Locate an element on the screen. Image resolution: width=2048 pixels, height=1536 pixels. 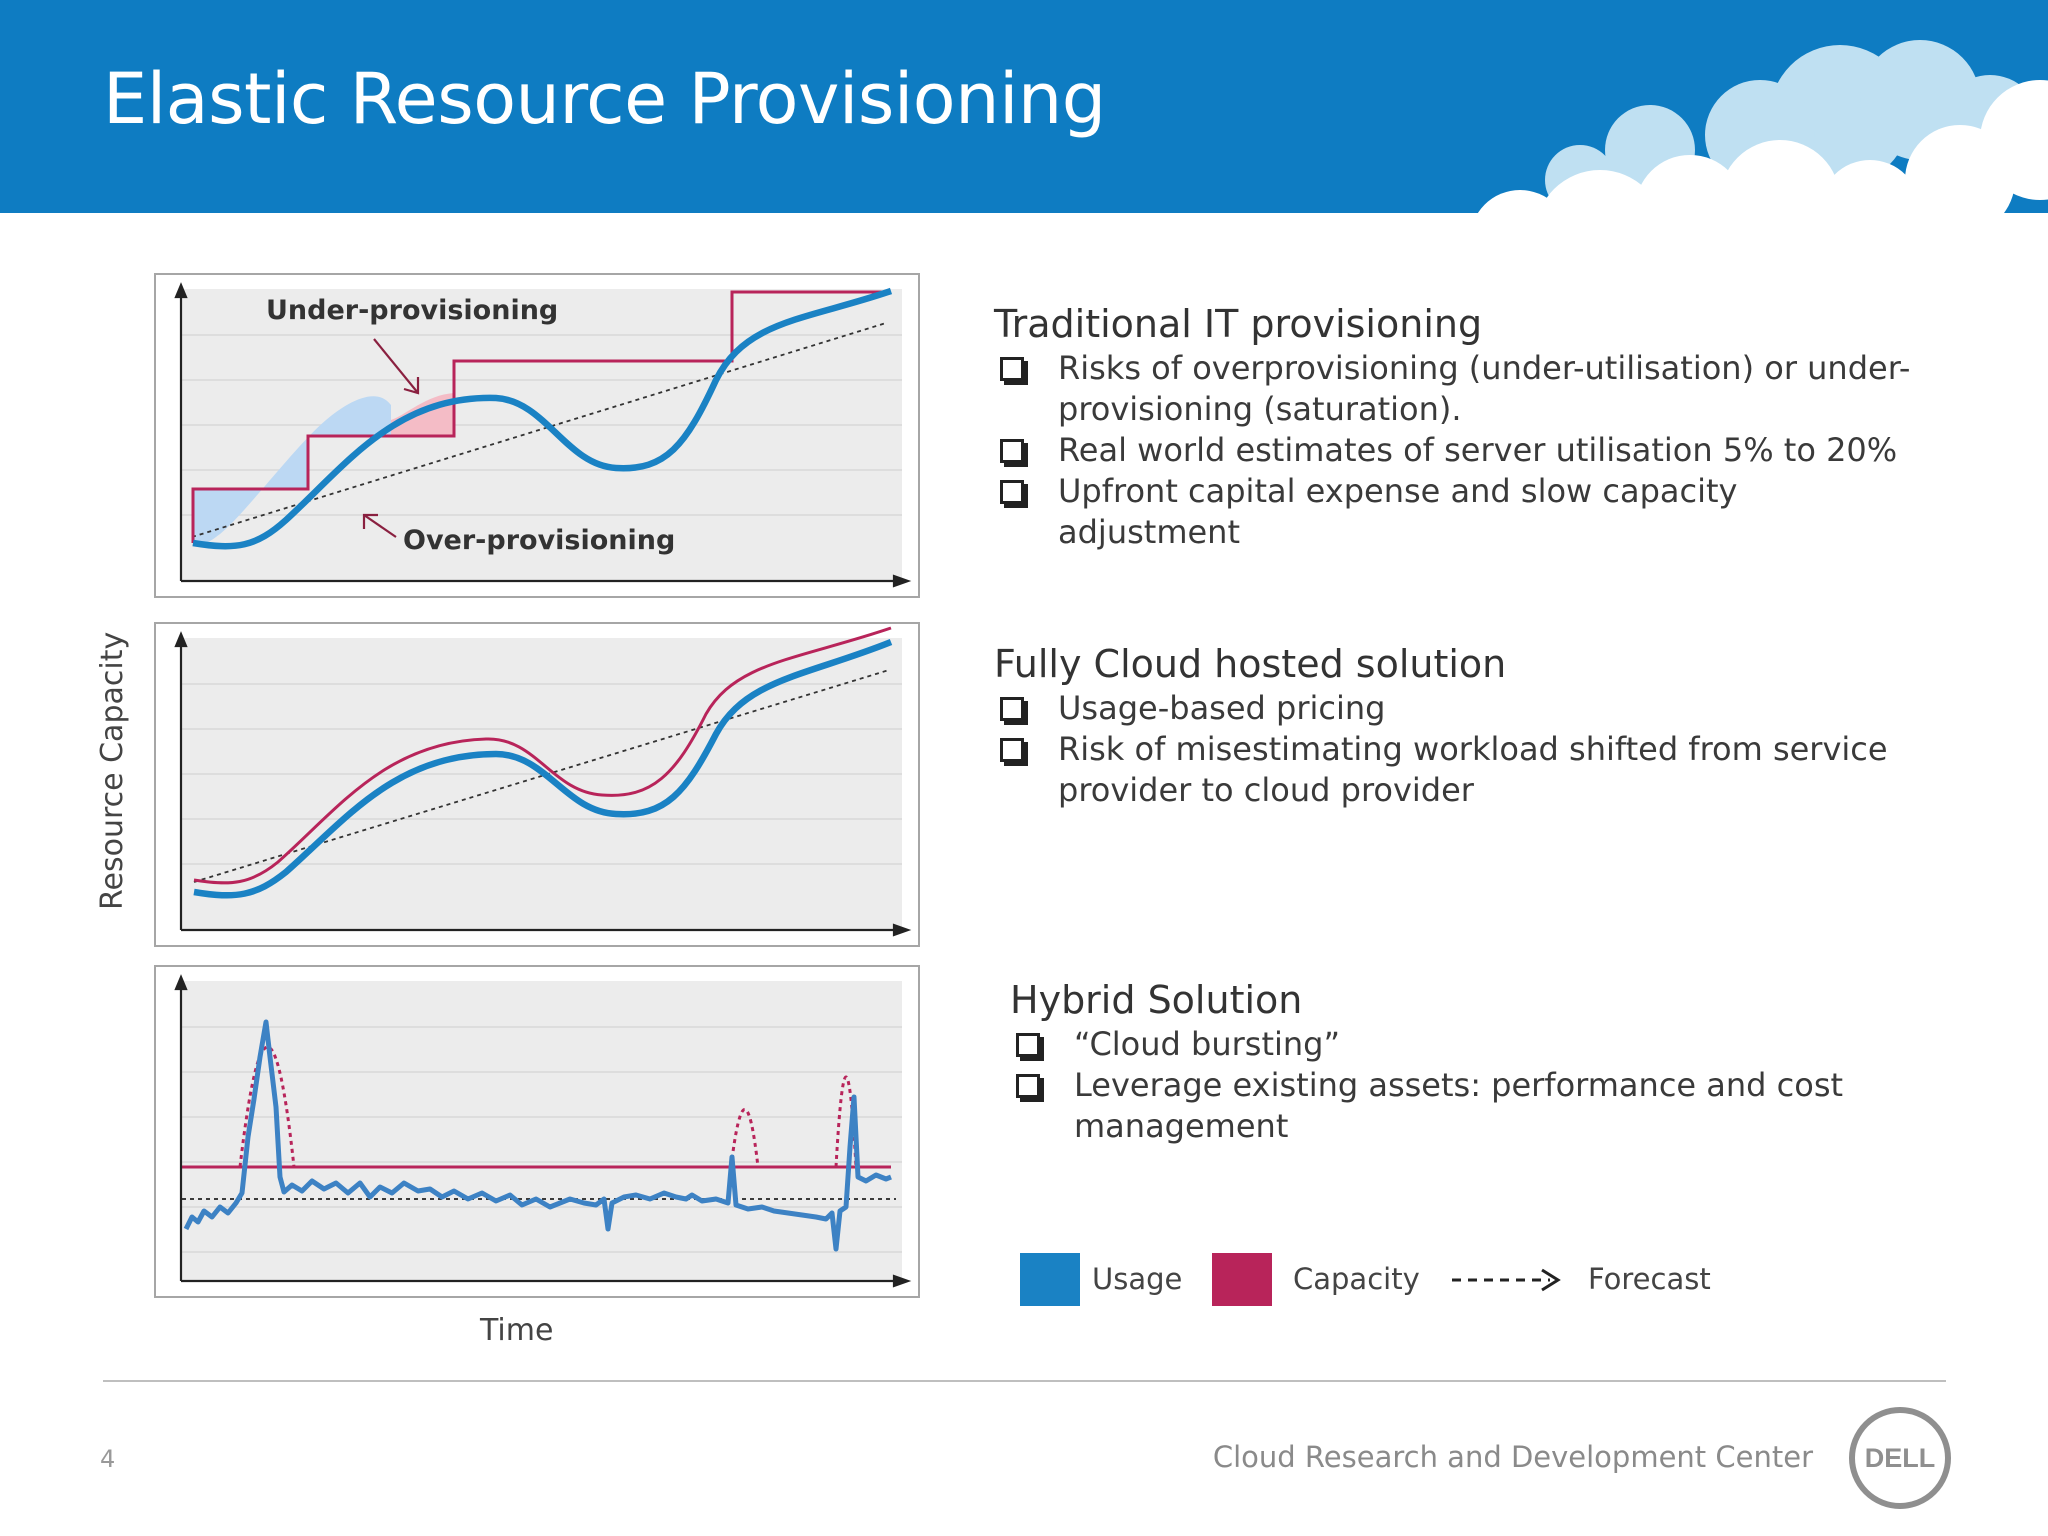
footer-divider is located at coordinates (1024, 1381).